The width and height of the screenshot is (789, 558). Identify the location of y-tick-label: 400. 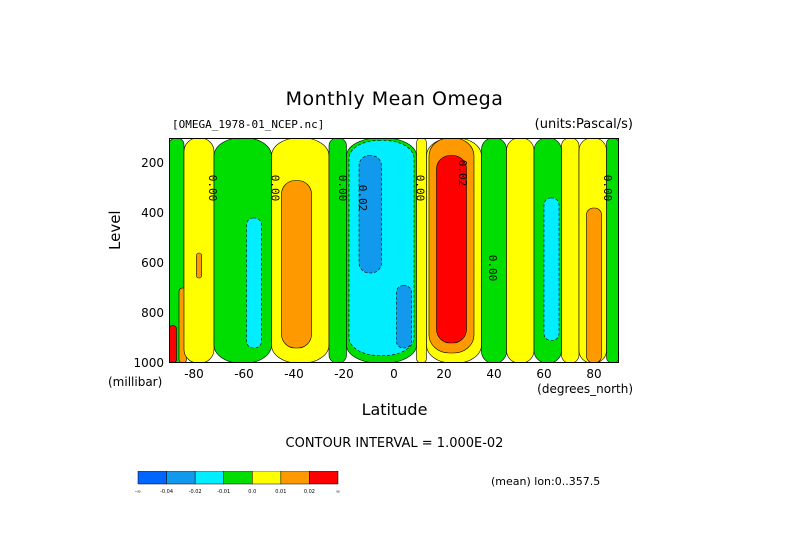
(152, 213).